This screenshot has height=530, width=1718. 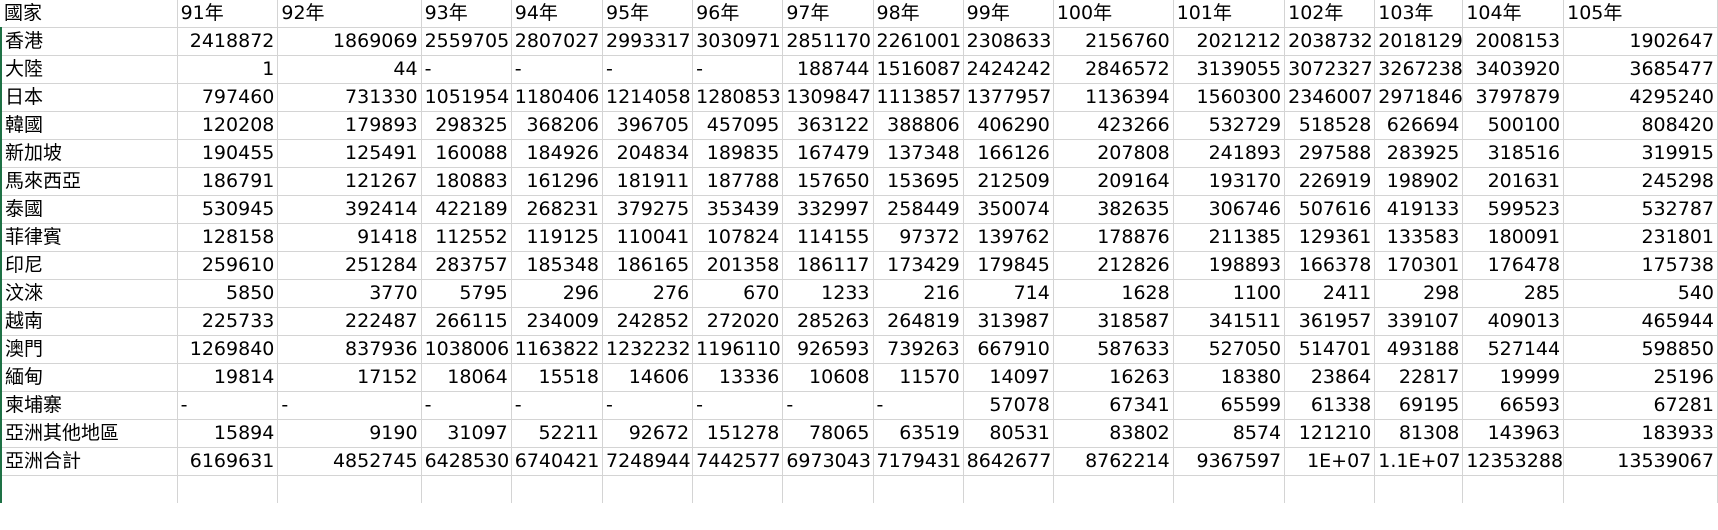 What do you see at coordinates (918, 181) in the screenshot?
I see `cell-value: 153695` at bounding box center [918, 181].